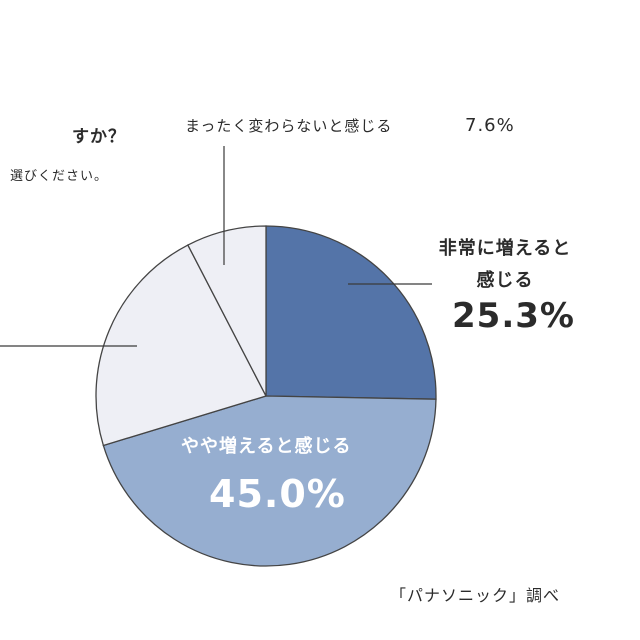 This screenshot has width=640, height=640. Describe the element at coordinates (475, 595) in the screenshot. I see `source-note: 「パナソニック」調べ` at that location.